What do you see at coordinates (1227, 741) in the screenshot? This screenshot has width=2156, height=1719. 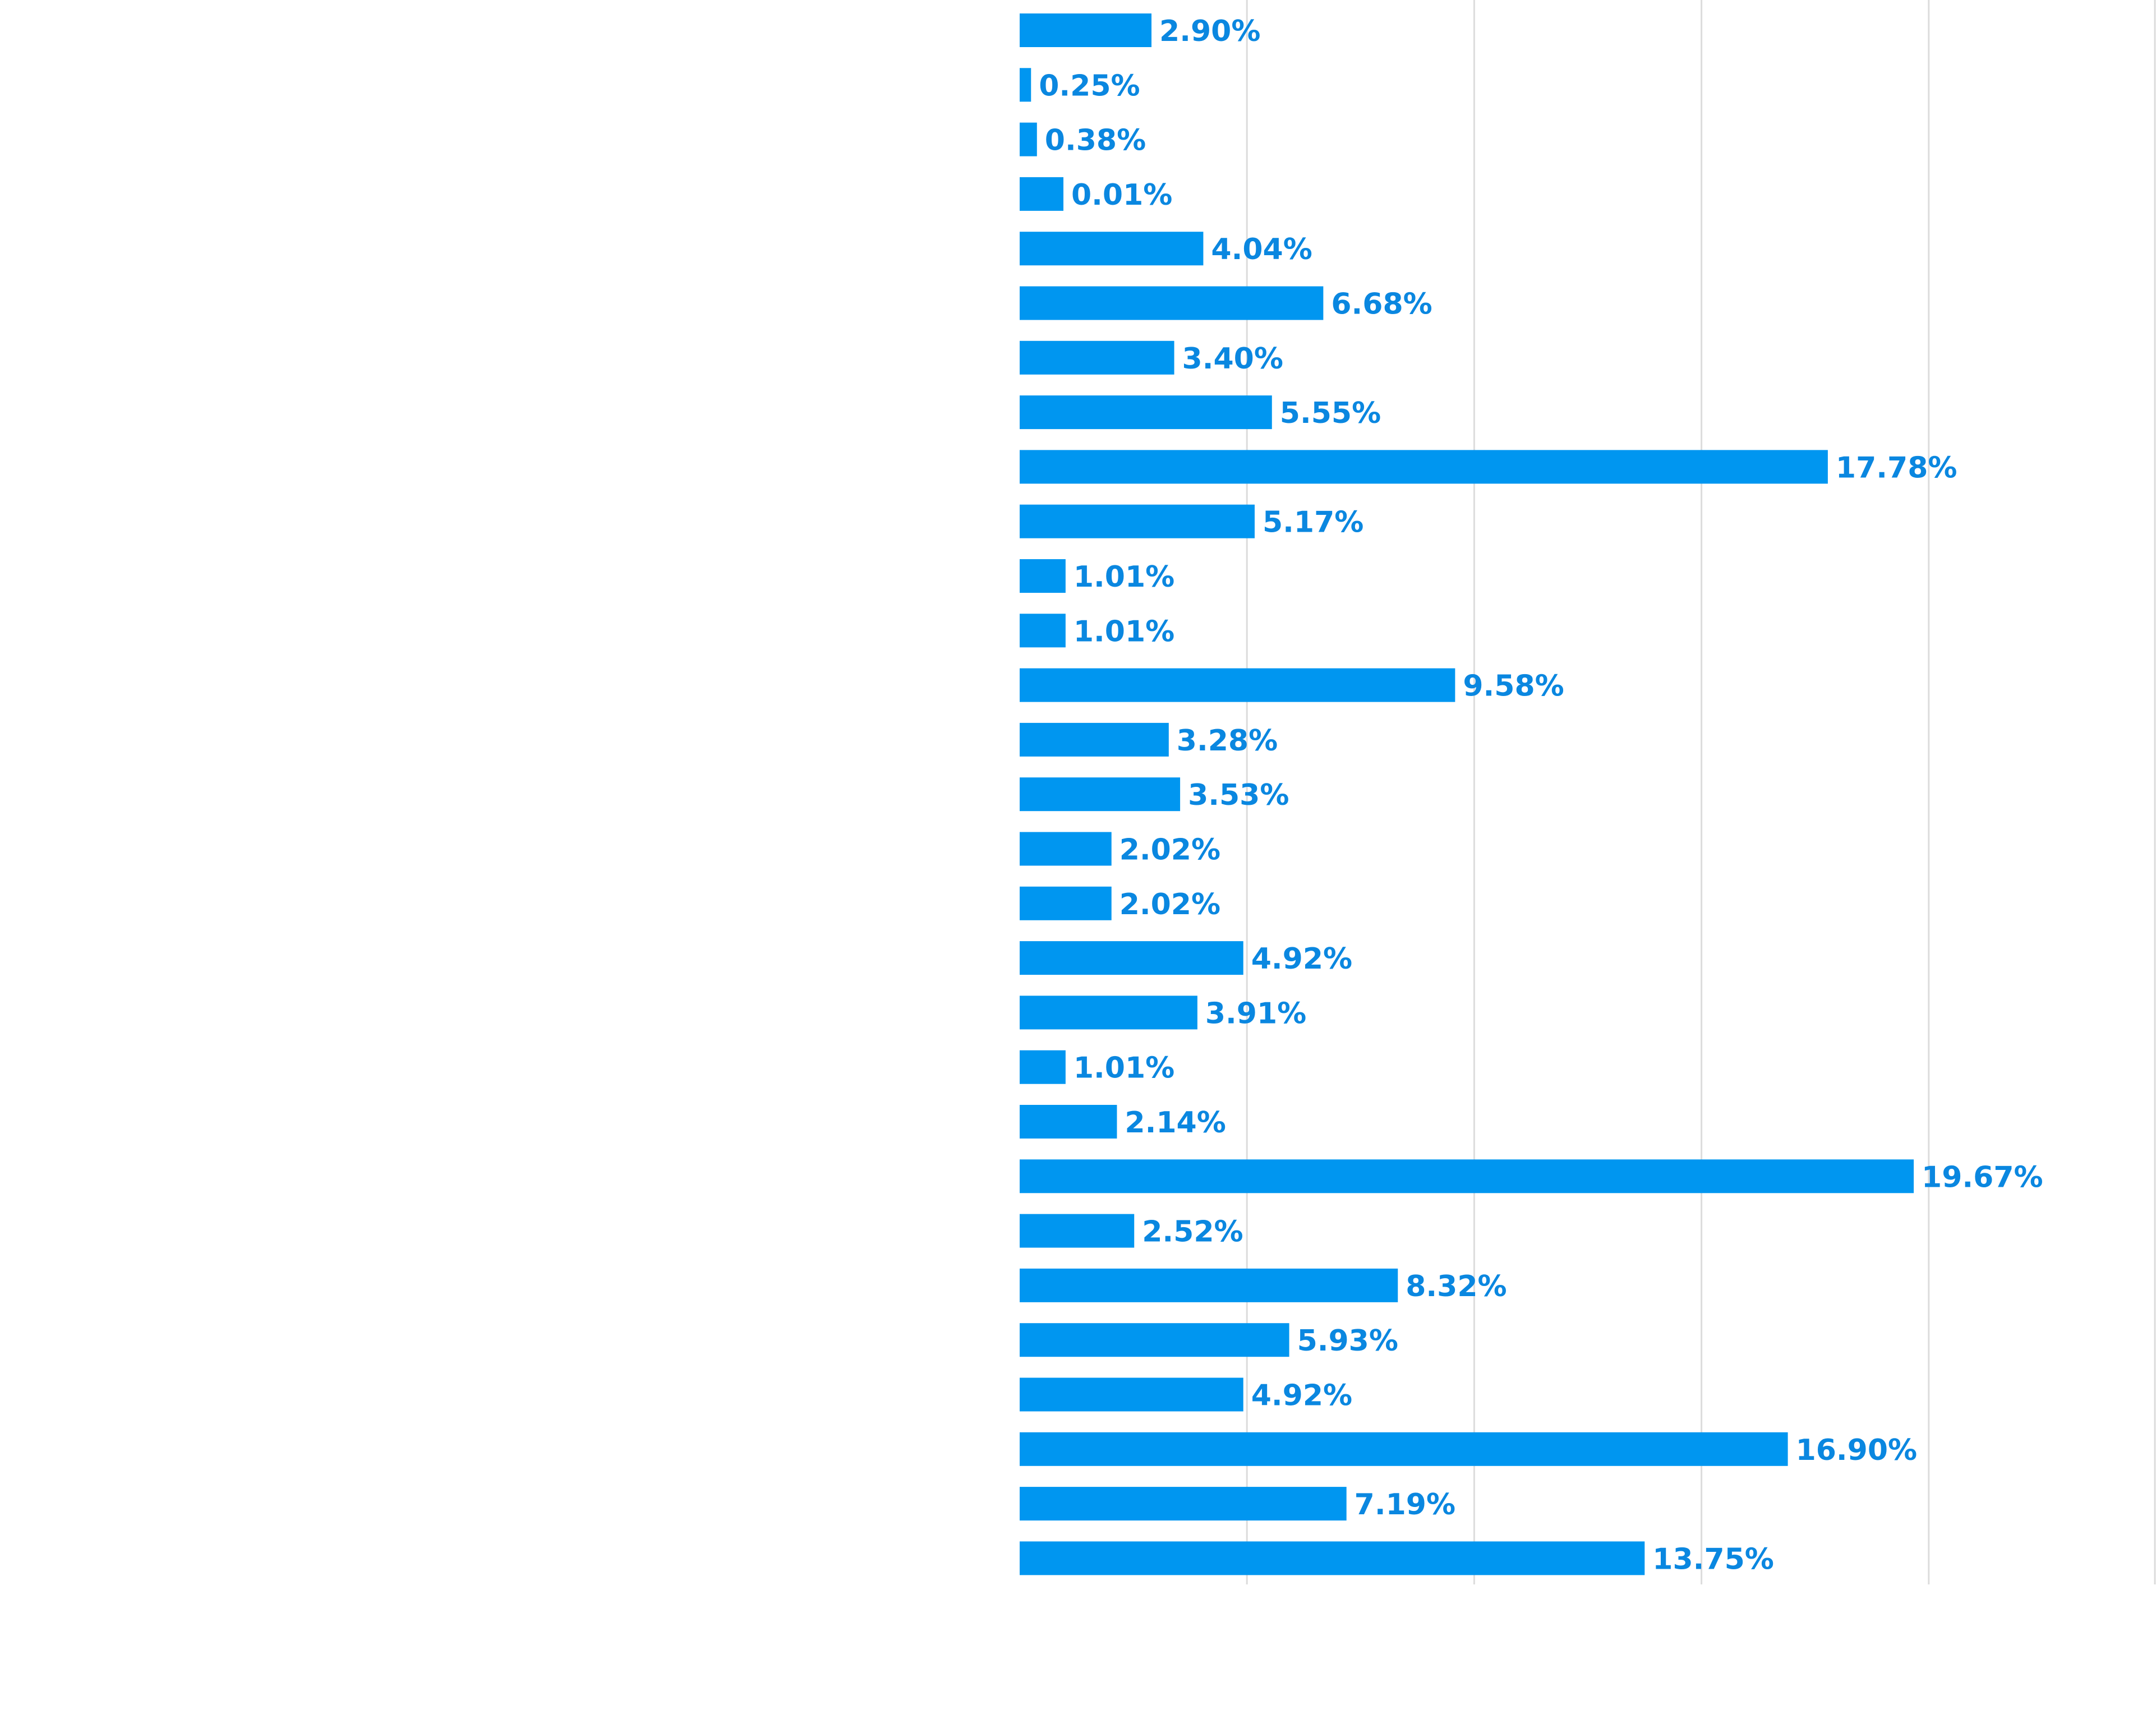 I see `bar-label-14: 3.28%` at bounding box center [1227, 741].